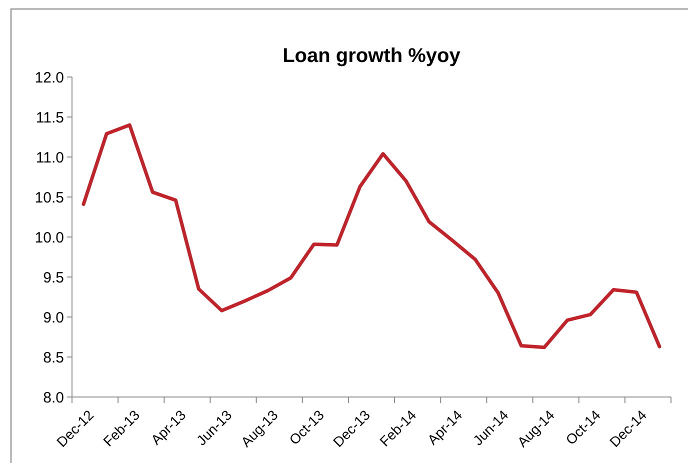 The height and width of the screenshot is (463, 688). Describe the element at coordinates (53, 357) in the screenshot. I see `y-tick-label: 8.5` at that location.